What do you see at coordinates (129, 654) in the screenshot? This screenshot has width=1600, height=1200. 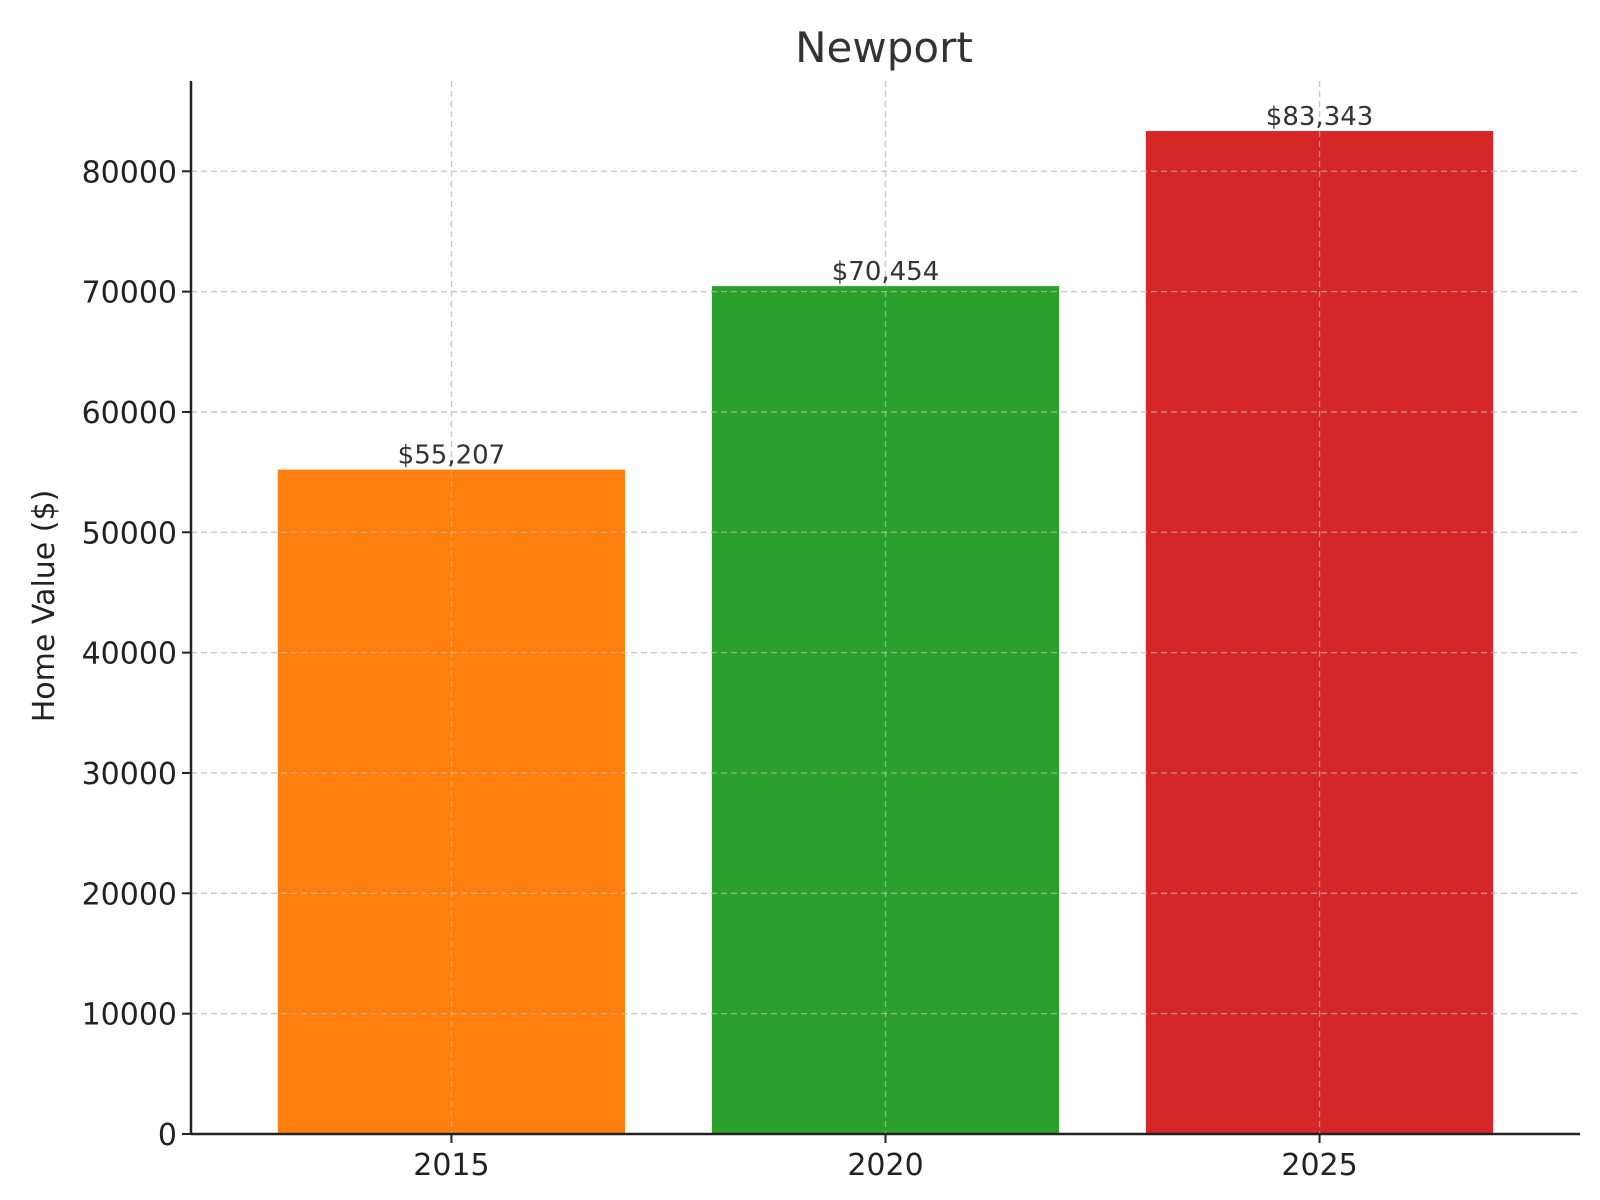 I see `y-tick-label: 40000` at bounding box center [129, 654].